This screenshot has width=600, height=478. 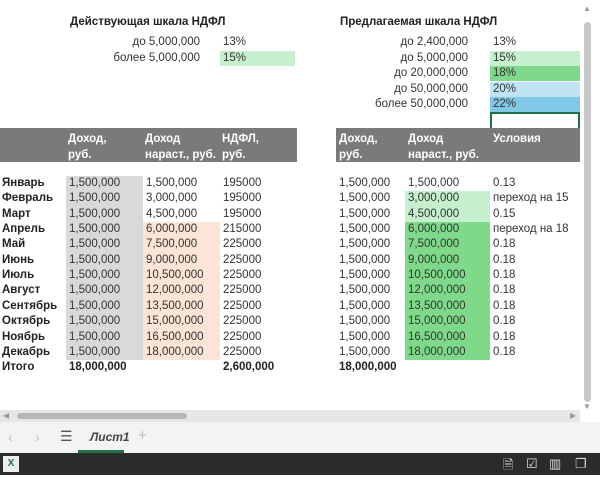 What do you see at coordinates (447, 322) in the screenshot?
I see `p-cumulative-cell: 15,000,000` at bounding box center [447, 322].